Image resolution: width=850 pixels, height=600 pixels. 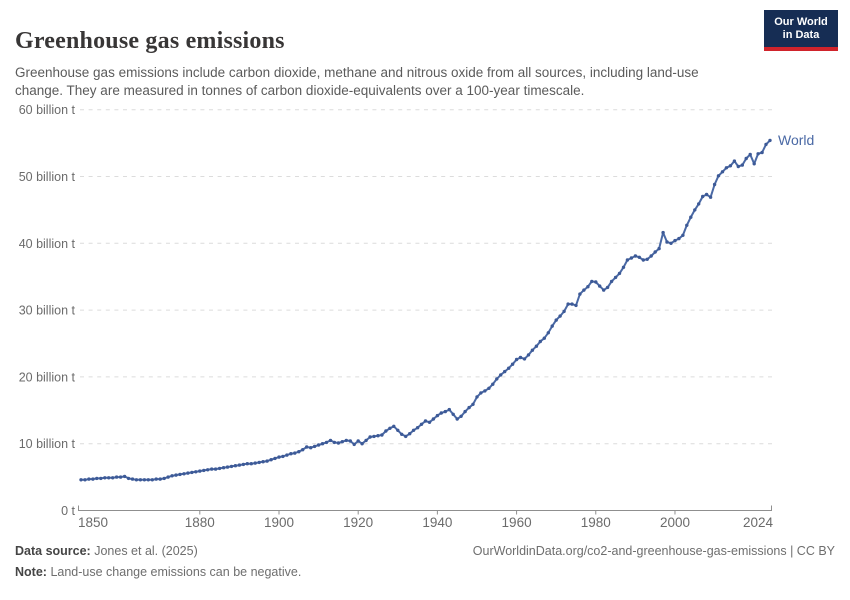 I want to click on y-tick-label: 50 billion t, so click(x=47, y=177).